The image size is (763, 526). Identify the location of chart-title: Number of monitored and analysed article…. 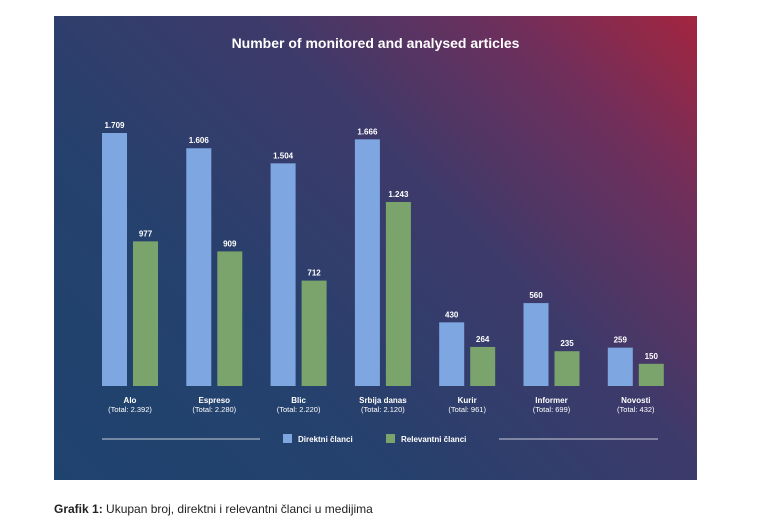
(375, 43).